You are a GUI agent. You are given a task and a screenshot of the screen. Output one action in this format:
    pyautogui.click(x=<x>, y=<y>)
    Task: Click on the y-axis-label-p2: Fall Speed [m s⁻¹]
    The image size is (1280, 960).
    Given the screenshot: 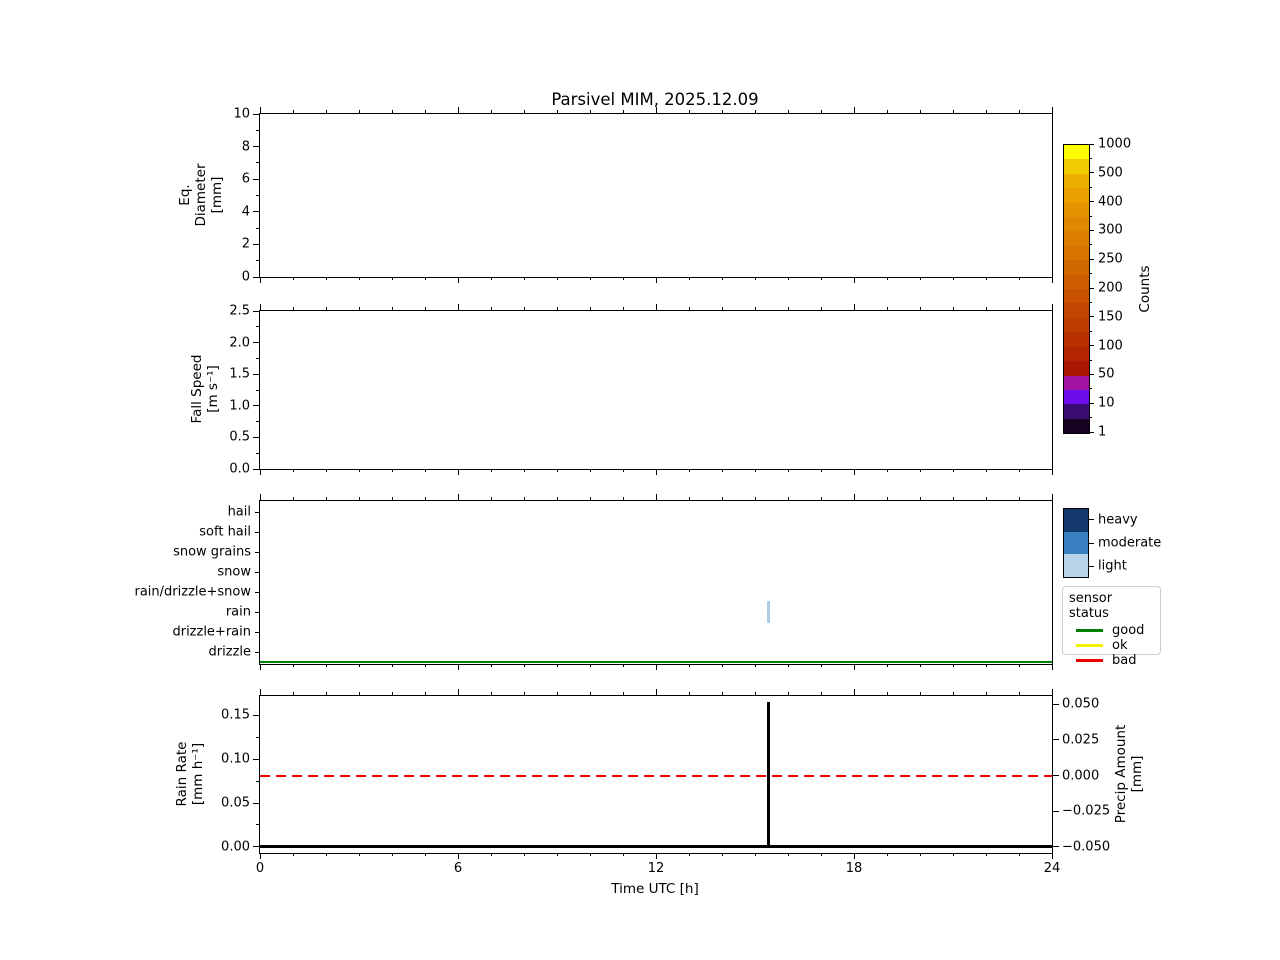 What is the action you would take?
    pyautogui.click(x=205, y=389)
    